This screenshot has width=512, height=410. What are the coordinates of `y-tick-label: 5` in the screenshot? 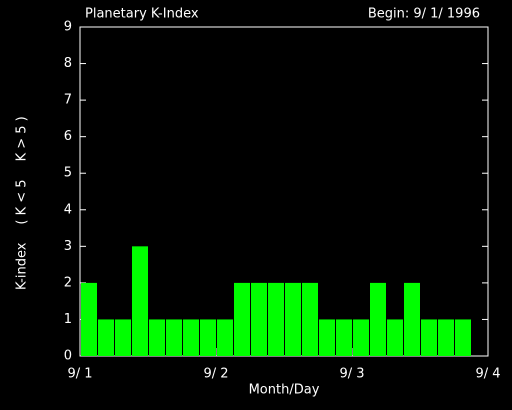 It's located at (68, 173).